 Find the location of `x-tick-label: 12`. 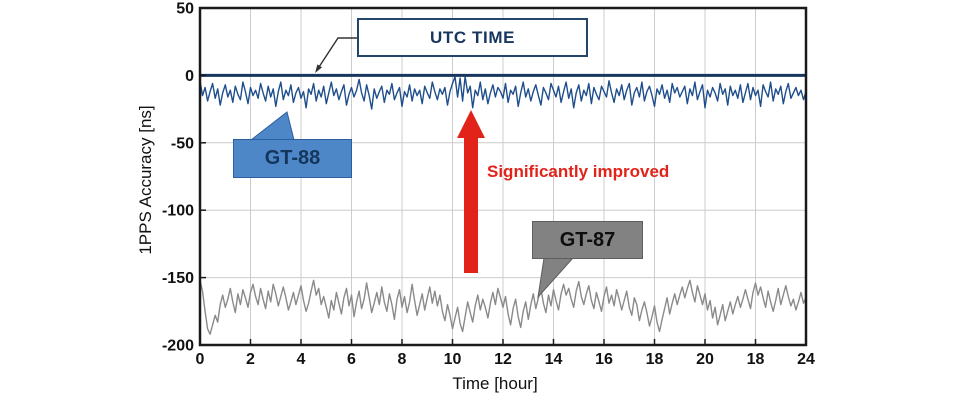

x-tick-label: 12 is located at coordinates (503, 359).